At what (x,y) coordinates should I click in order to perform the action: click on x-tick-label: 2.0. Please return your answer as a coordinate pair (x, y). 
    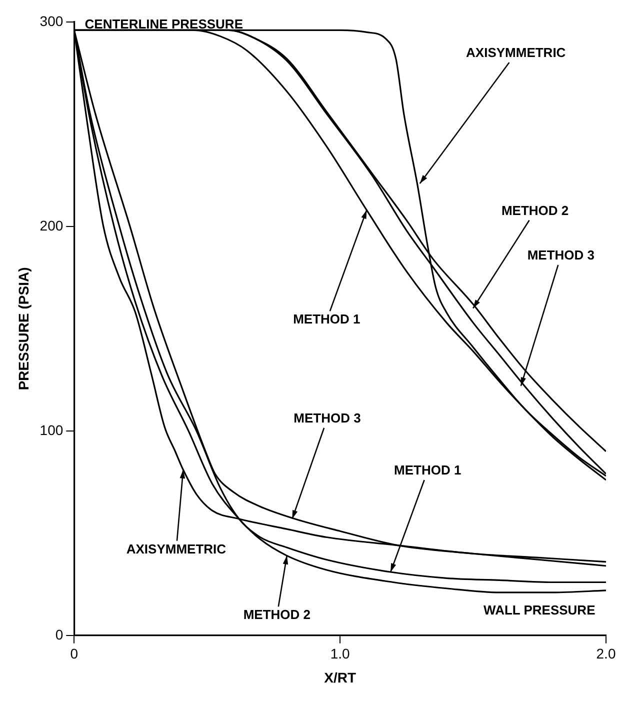
    Looking at the image, I should click on (606, 654).